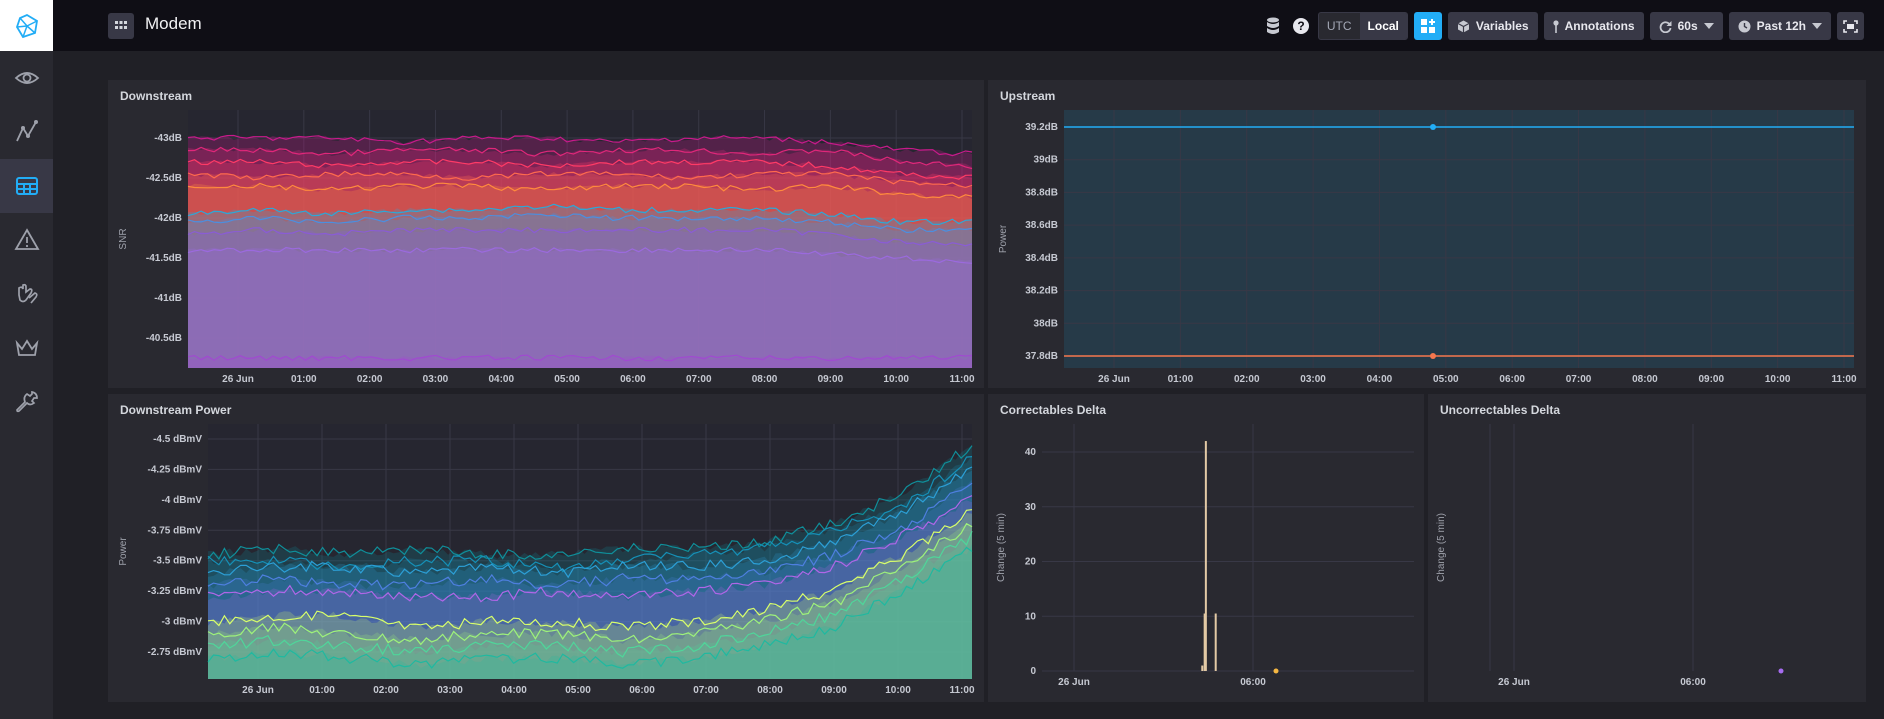  Describe the element at coordinates (1383, 26) in the screenshot. I see `local-option: Local` at that location.